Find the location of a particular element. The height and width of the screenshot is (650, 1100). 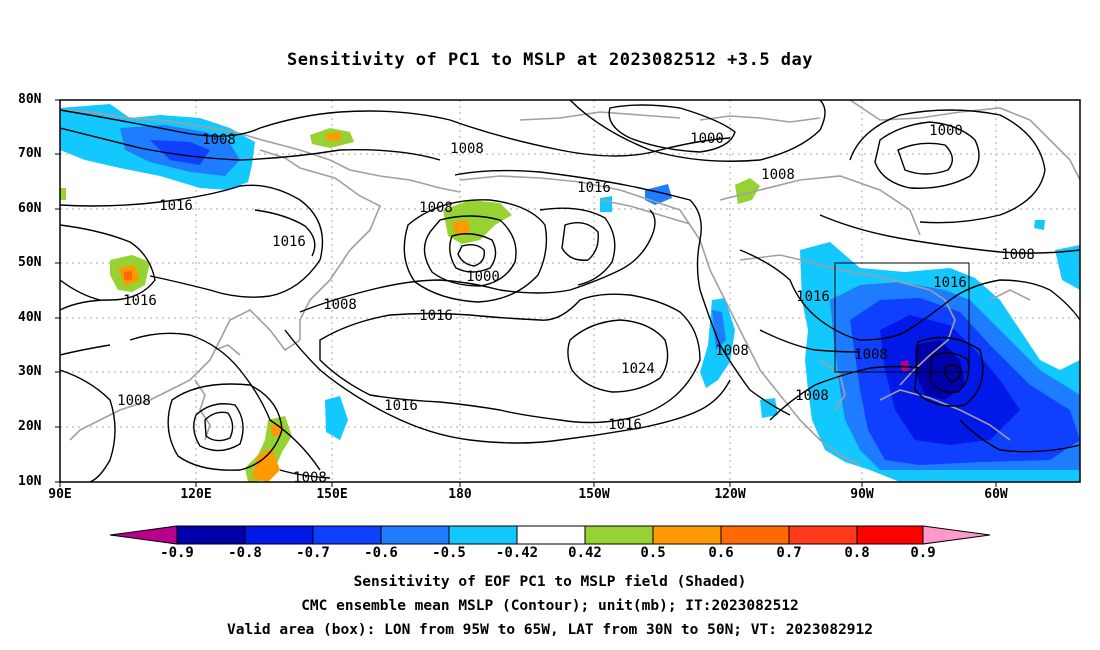

lat-label-40n: 40N is located at coordinates (30, 317).